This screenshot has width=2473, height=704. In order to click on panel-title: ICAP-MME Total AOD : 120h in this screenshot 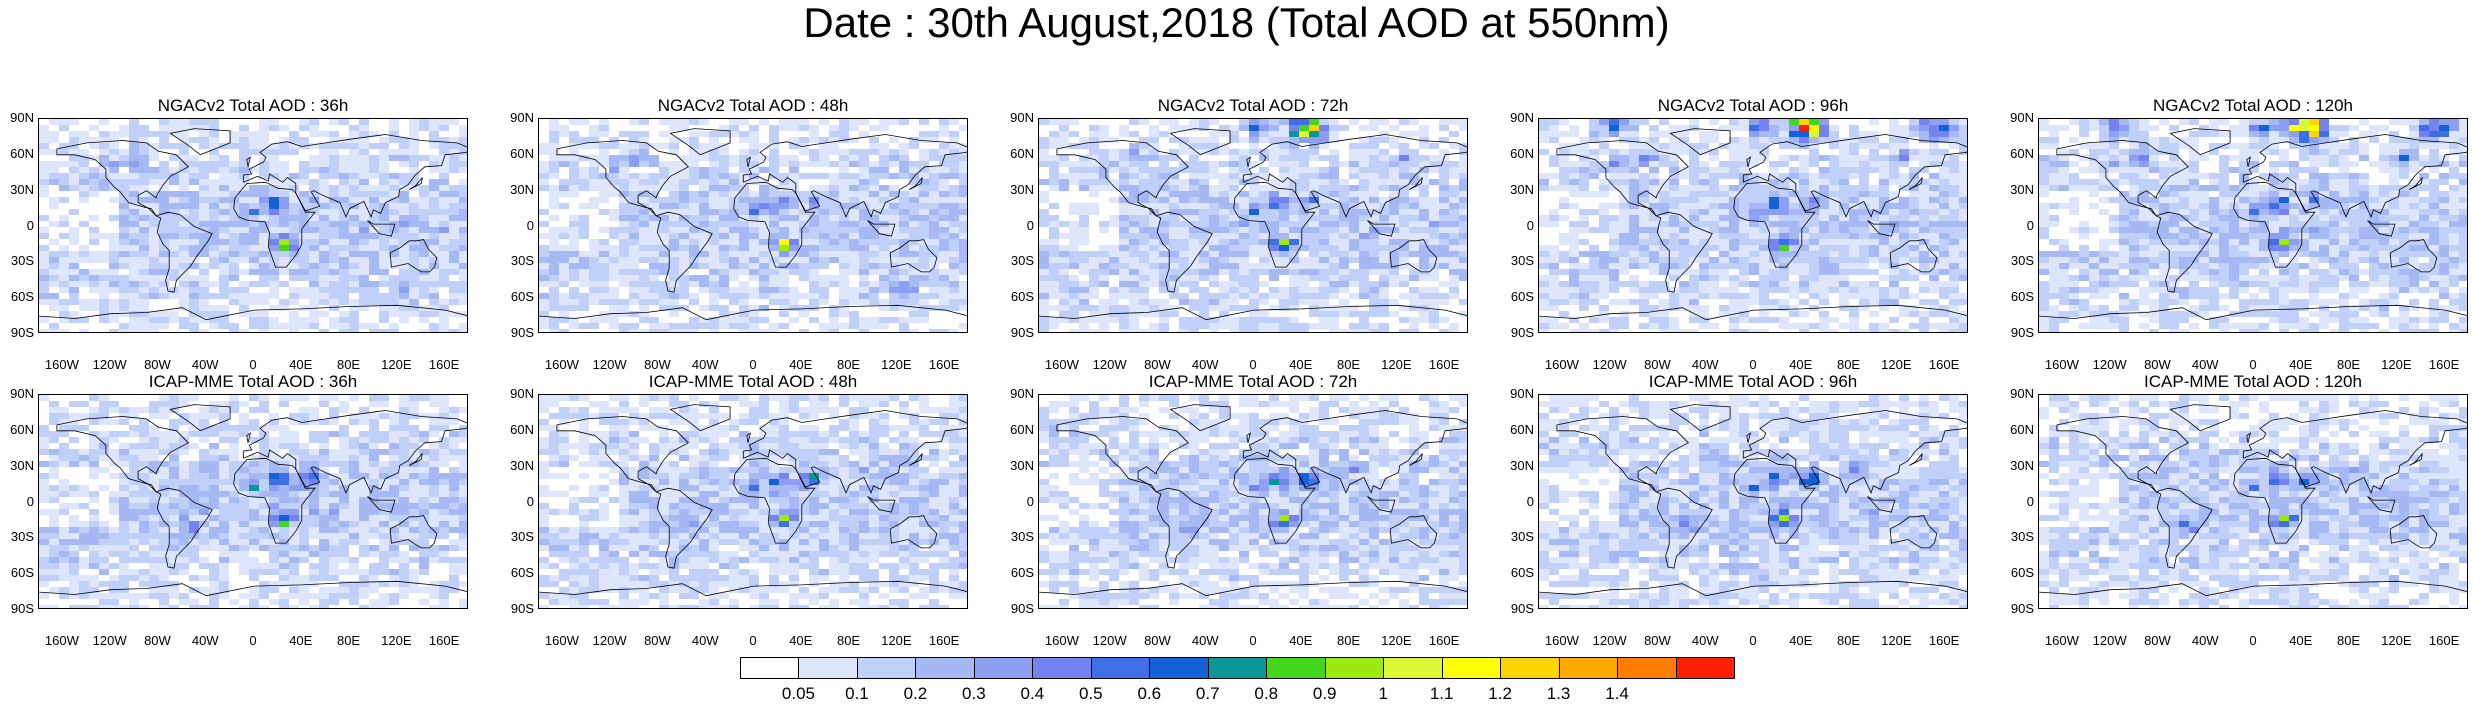, I will do `click(2253, 382)`.